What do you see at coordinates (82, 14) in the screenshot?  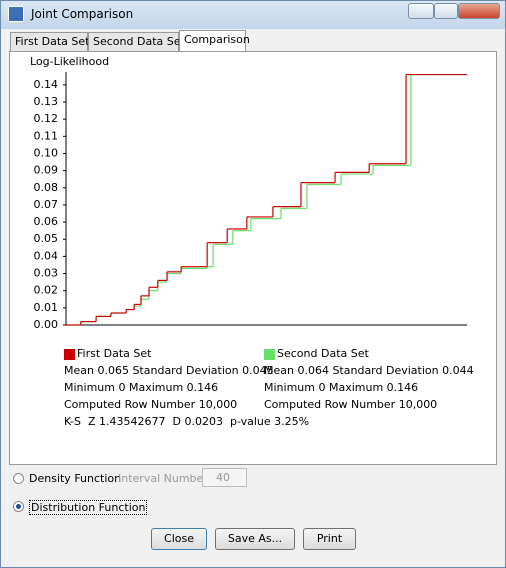 I see `window-title: Joint Comparison` at bounding box center [82, 14].